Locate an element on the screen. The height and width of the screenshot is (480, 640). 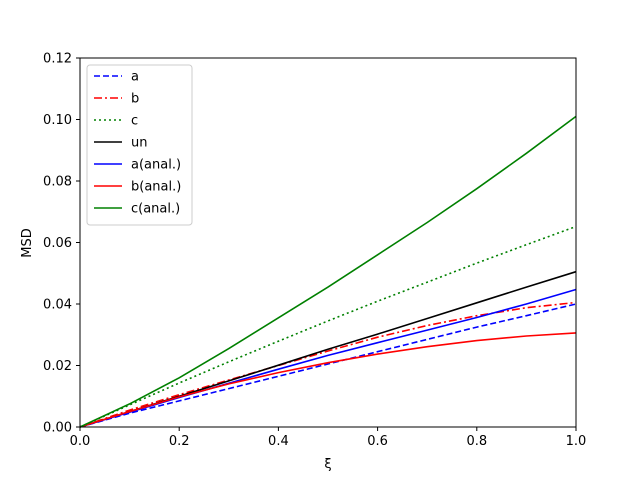
x-tick-label: 0.8 is located at coordinates (476, 441).